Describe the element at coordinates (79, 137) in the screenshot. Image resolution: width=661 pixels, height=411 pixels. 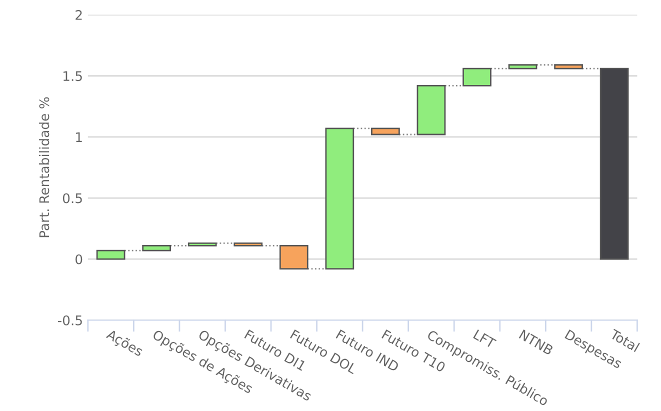
I see `y-tick-label: 1` at that location.